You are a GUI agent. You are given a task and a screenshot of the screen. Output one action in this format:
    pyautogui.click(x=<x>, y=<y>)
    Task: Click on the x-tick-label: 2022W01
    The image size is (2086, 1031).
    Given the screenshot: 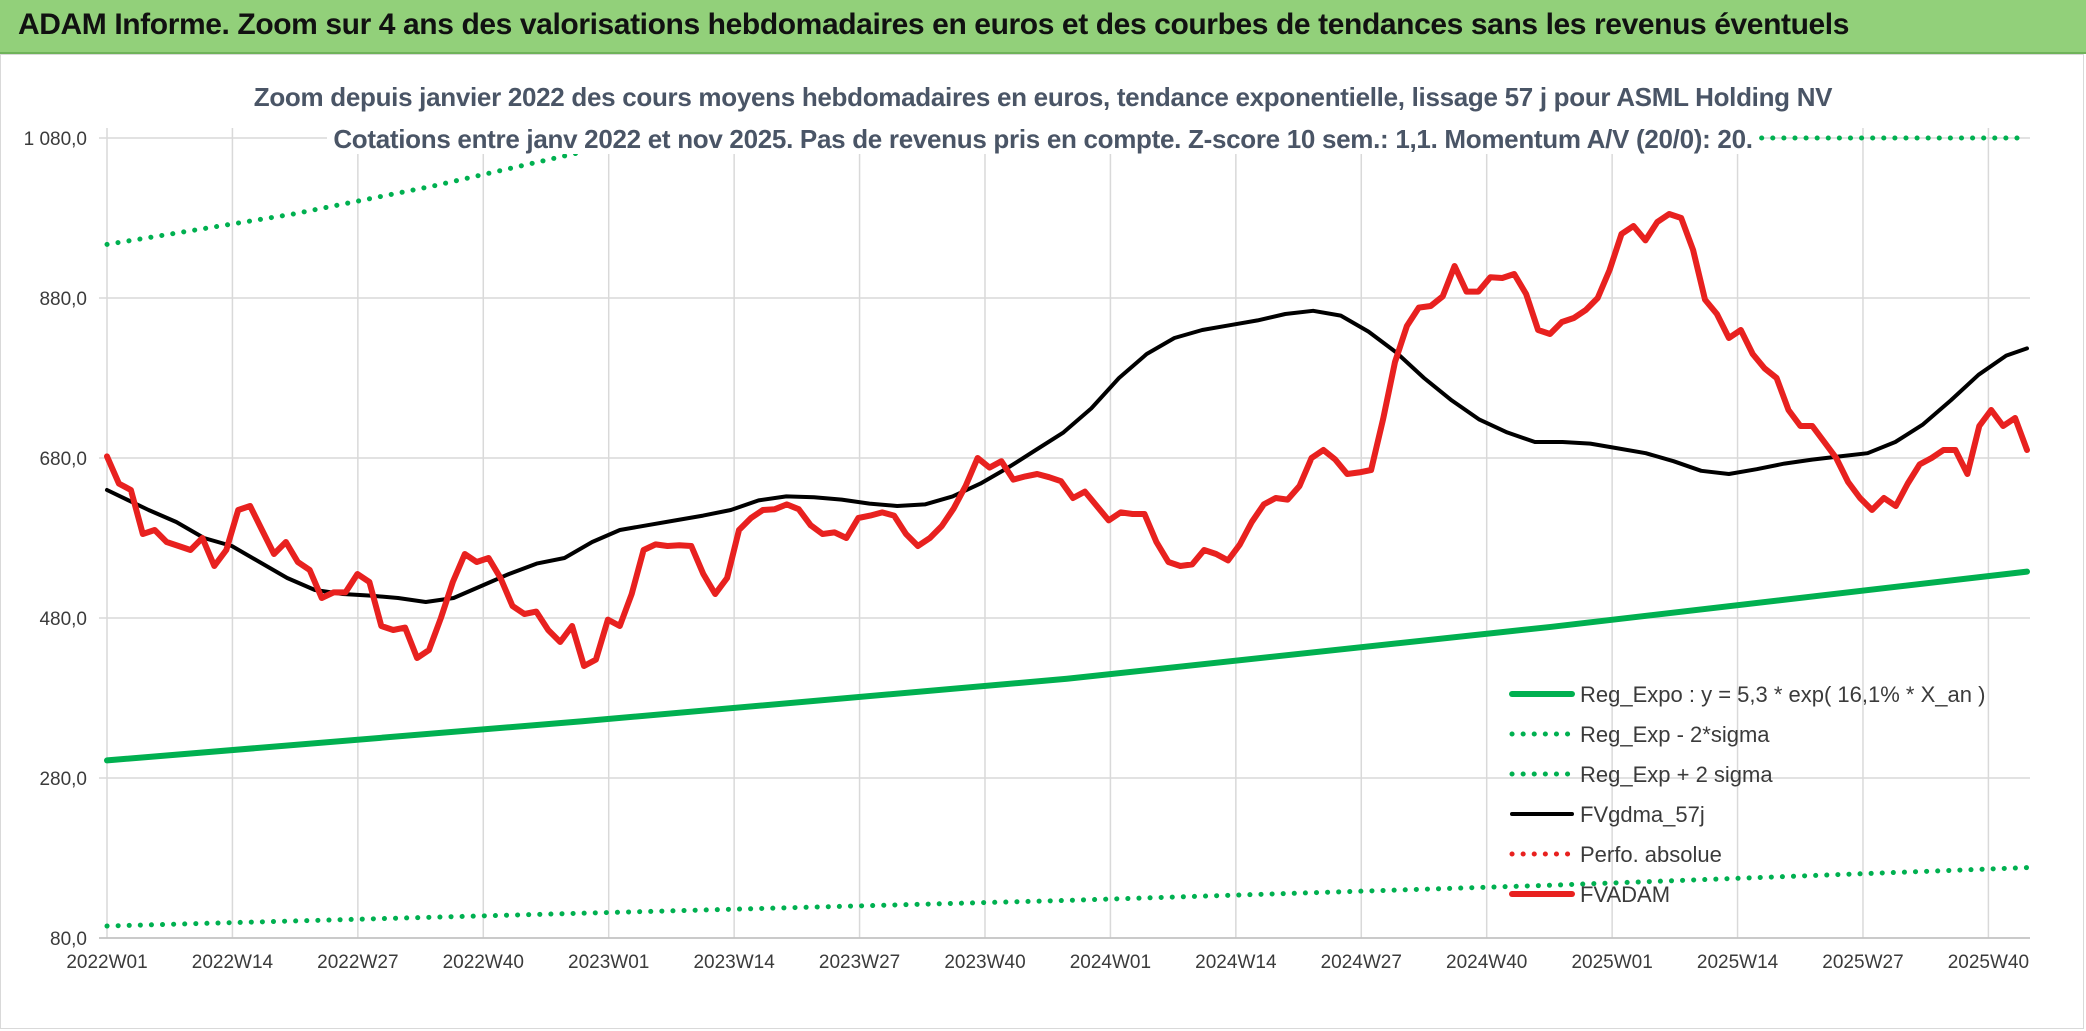 What is the action you would take?
    pyautogui.click(x=106, y=962)
    